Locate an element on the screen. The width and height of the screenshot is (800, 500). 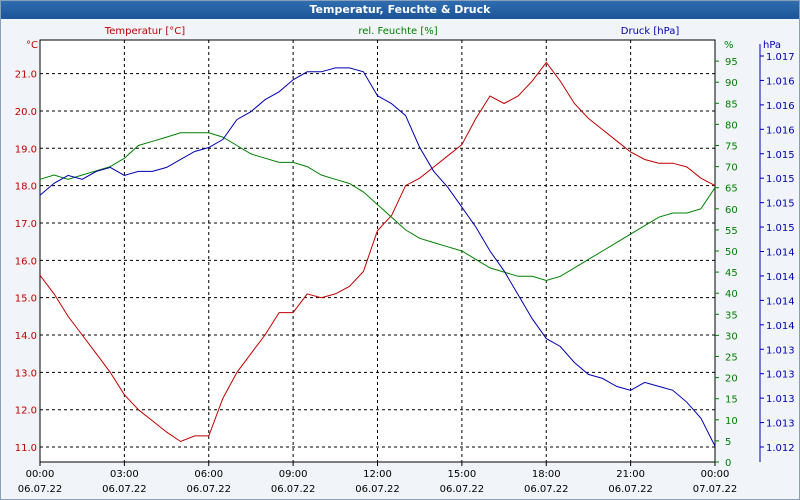
humidity-tick-label: 50 is located at coordinates (731, 252).